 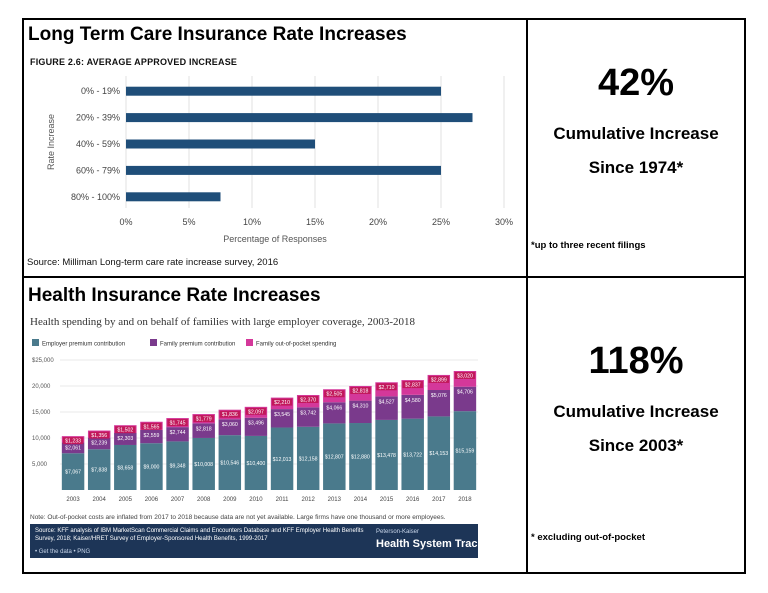 I want to click on health-data-label: $2,818, so click(x=361, y=391).